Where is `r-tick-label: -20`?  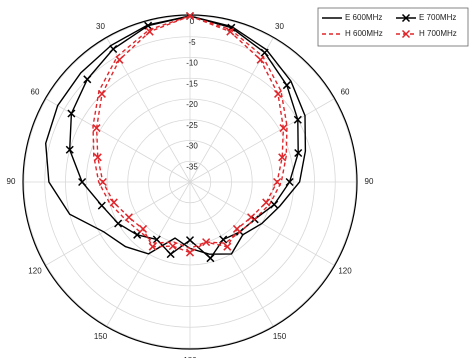
r-tick-label: -20 is located at coordinates (192, 104).